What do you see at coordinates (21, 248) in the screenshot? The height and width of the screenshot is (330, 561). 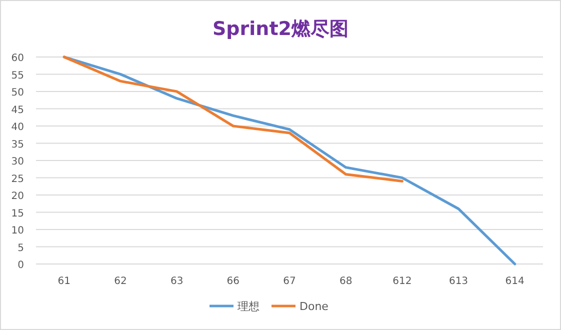 I see `y-tick-label: 5` at bounding box center [21, 248].